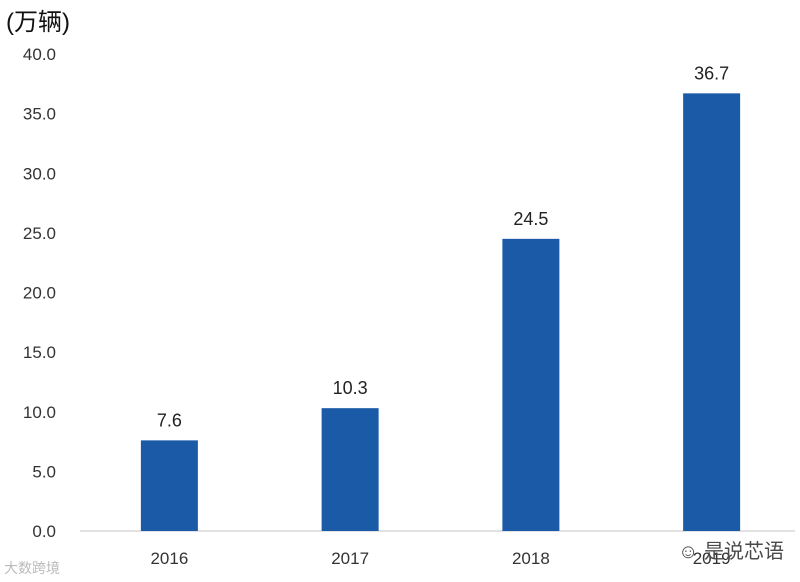 The width and height of the screenshot is (800, 582). Describe the element at coordinates (350, 558) in the screenshot. I see `x-tick-label: 2017` at that location.